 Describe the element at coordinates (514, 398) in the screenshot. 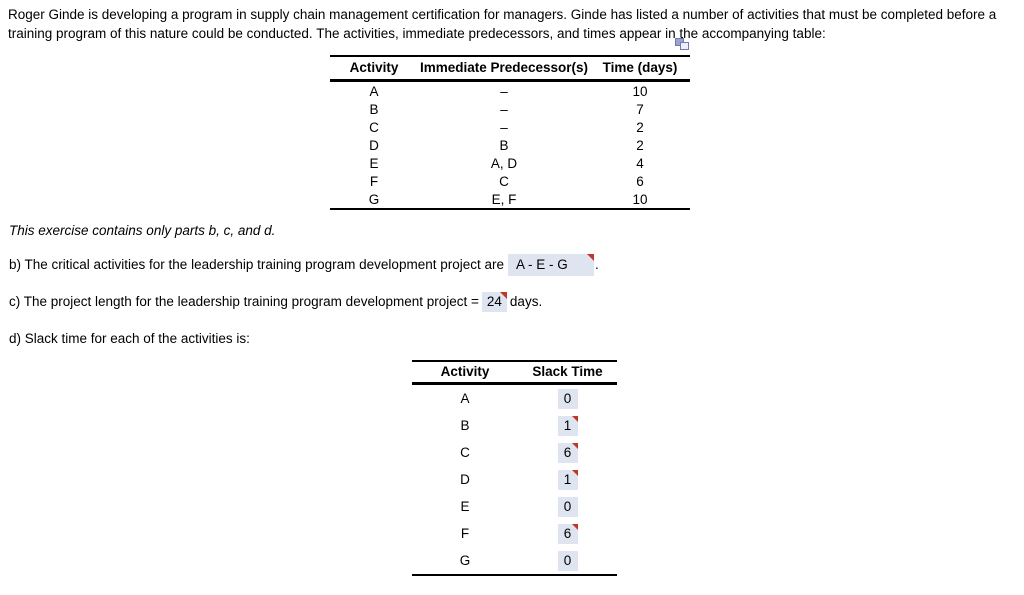

I see `table-row: A 0` at that location.